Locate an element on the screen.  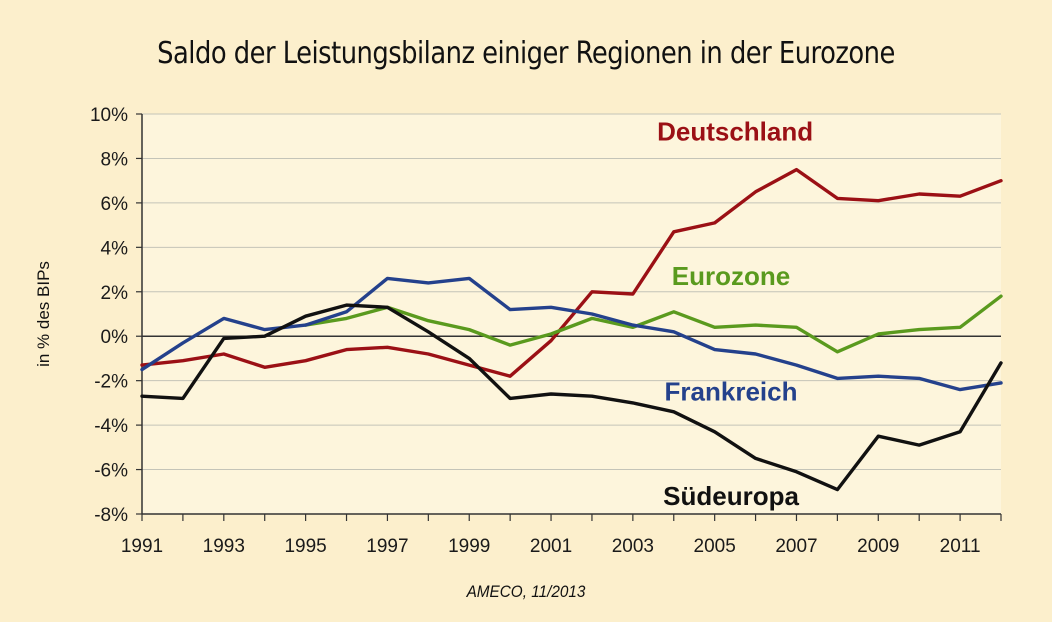
x-tick-label: 1997 is located at coordinates (387, 546).